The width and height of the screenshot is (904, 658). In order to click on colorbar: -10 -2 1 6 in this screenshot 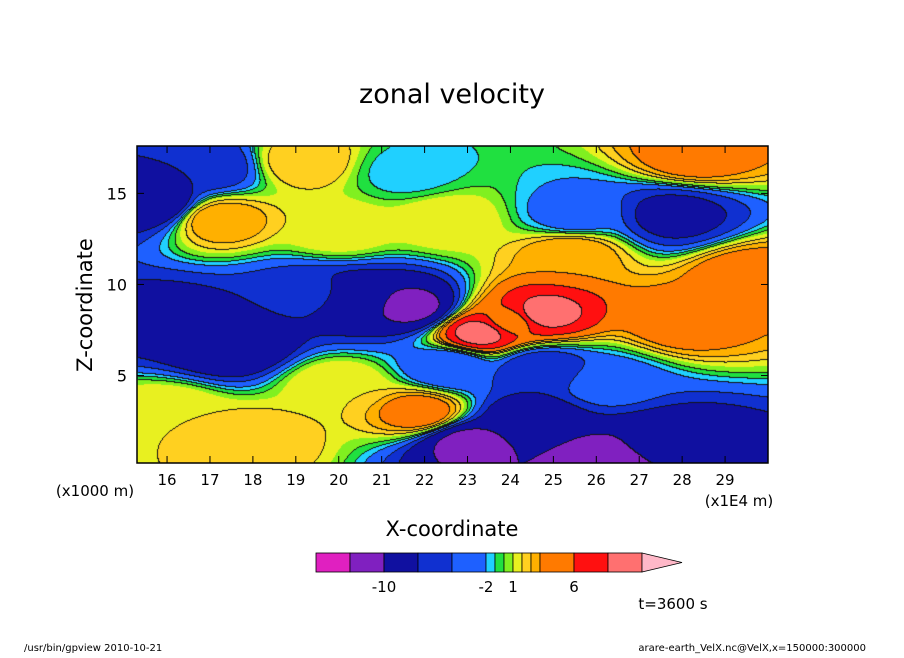, I will do `click(499, 574)`.